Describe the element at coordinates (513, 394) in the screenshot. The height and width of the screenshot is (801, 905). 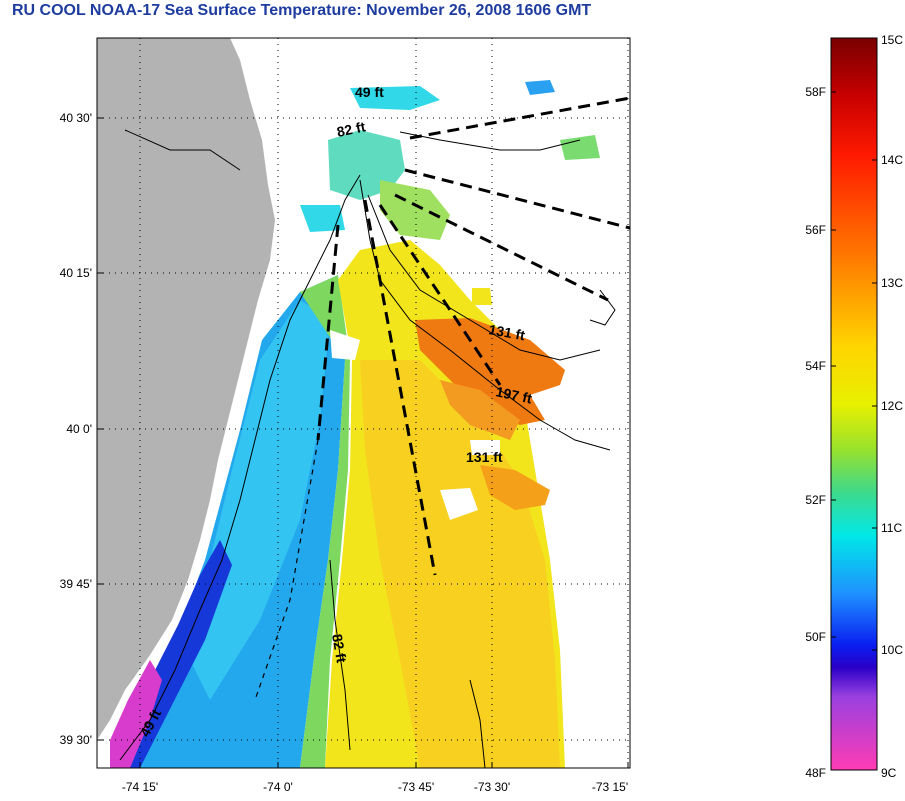
I see `depth-label-197ft: 197 ft` at that location.